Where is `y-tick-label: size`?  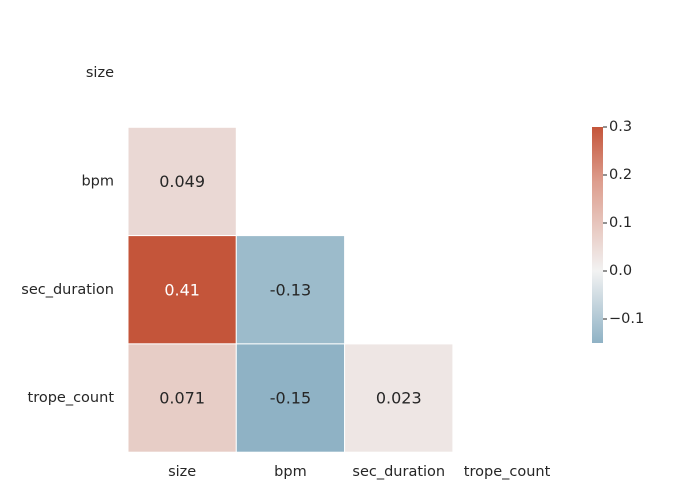
y-tick-label: size is located at coordinates (100, 73).